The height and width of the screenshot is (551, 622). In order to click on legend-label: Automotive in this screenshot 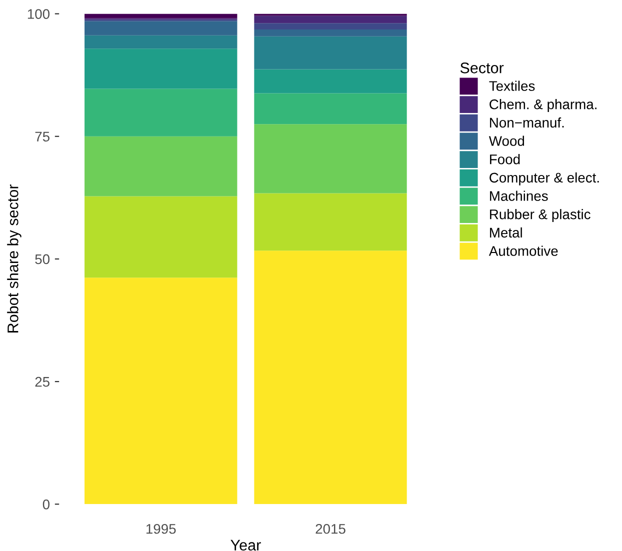, I will do `click(523, 251)`.